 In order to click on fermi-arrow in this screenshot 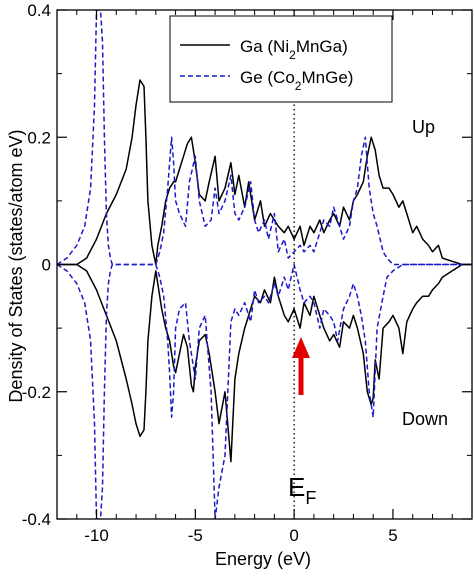, I will do `click(301, 366)`.